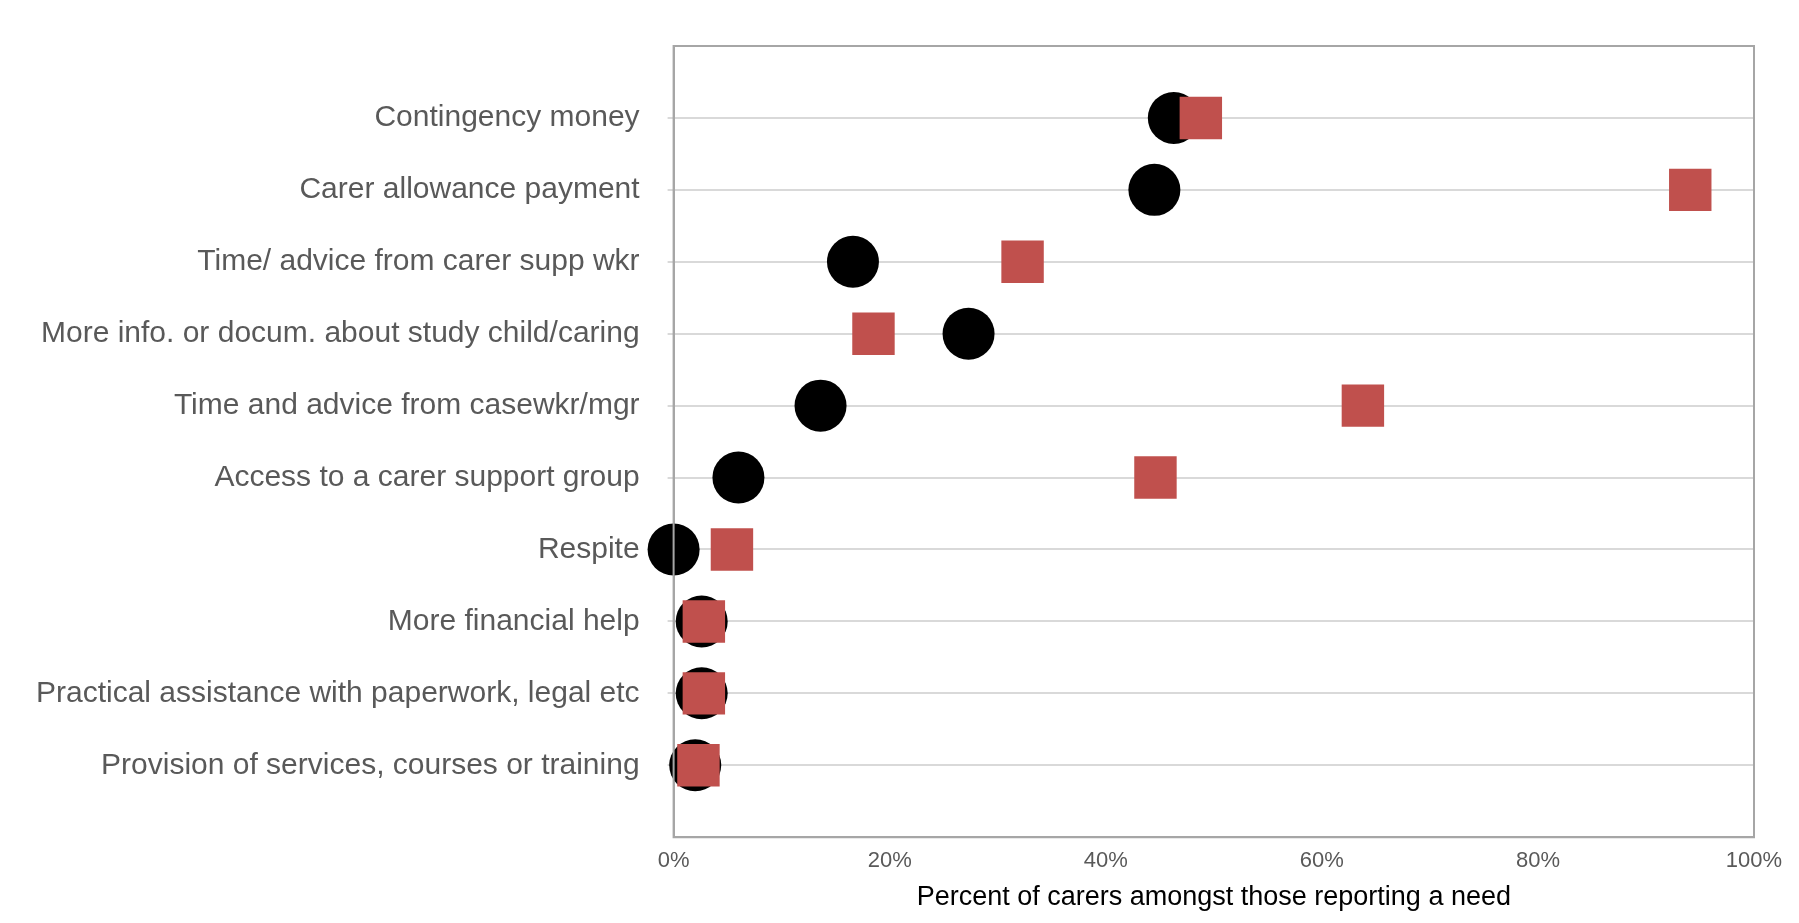 This screenshot has height=923, width=1799. I want to click on y-tick-label: Respite, so click(588, 547).